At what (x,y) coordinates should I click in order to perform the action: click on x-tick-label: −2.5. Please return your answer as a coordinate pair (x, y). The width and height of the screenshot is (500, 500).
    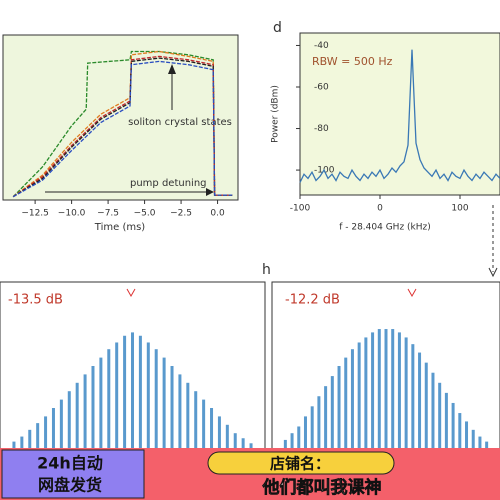
    Looking at the image, I should click on (181, 214).